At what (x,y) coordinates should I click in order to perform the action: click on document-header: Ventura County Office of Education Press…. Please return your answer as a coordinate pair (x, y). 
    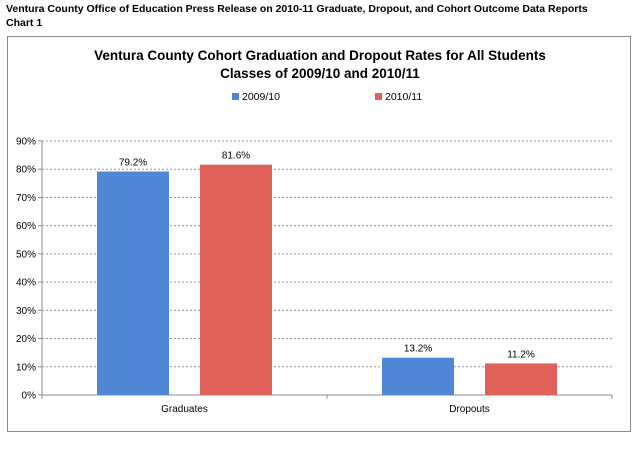
    Looking at the image, I should click on (297, 16).